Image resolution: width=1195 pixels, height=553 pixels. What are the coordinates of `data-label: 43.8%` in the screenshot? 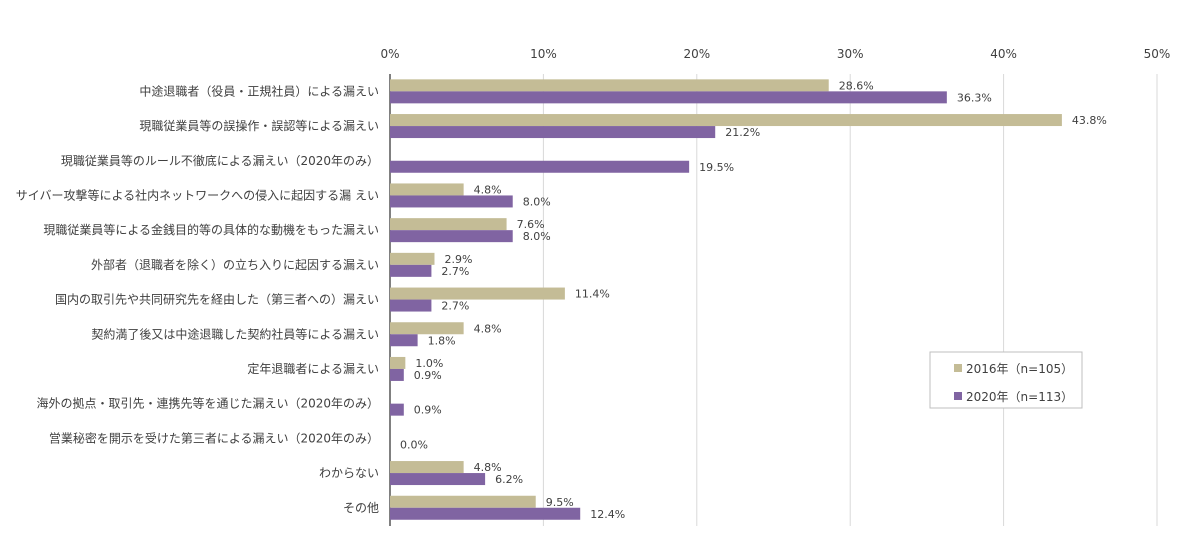 It's located at (1089, 120).